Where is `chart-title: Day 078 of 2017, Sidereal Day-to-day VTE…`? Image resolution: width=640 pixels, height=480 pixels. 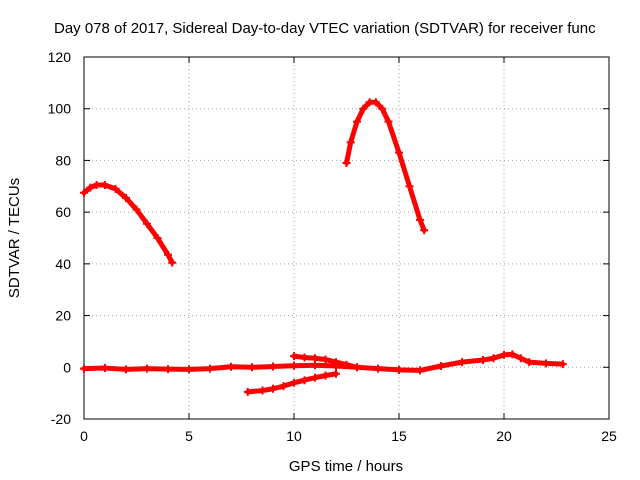 chart-title: Day 078 of 2017, Sidereal Day-to-day VTE… is located at coordinates (325, 28).